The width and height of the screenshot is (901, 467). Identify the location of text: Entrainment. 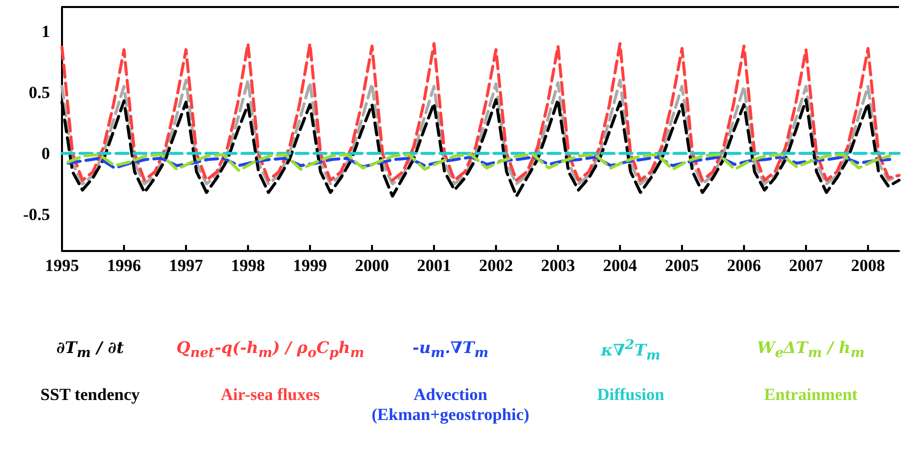
(811, 395).